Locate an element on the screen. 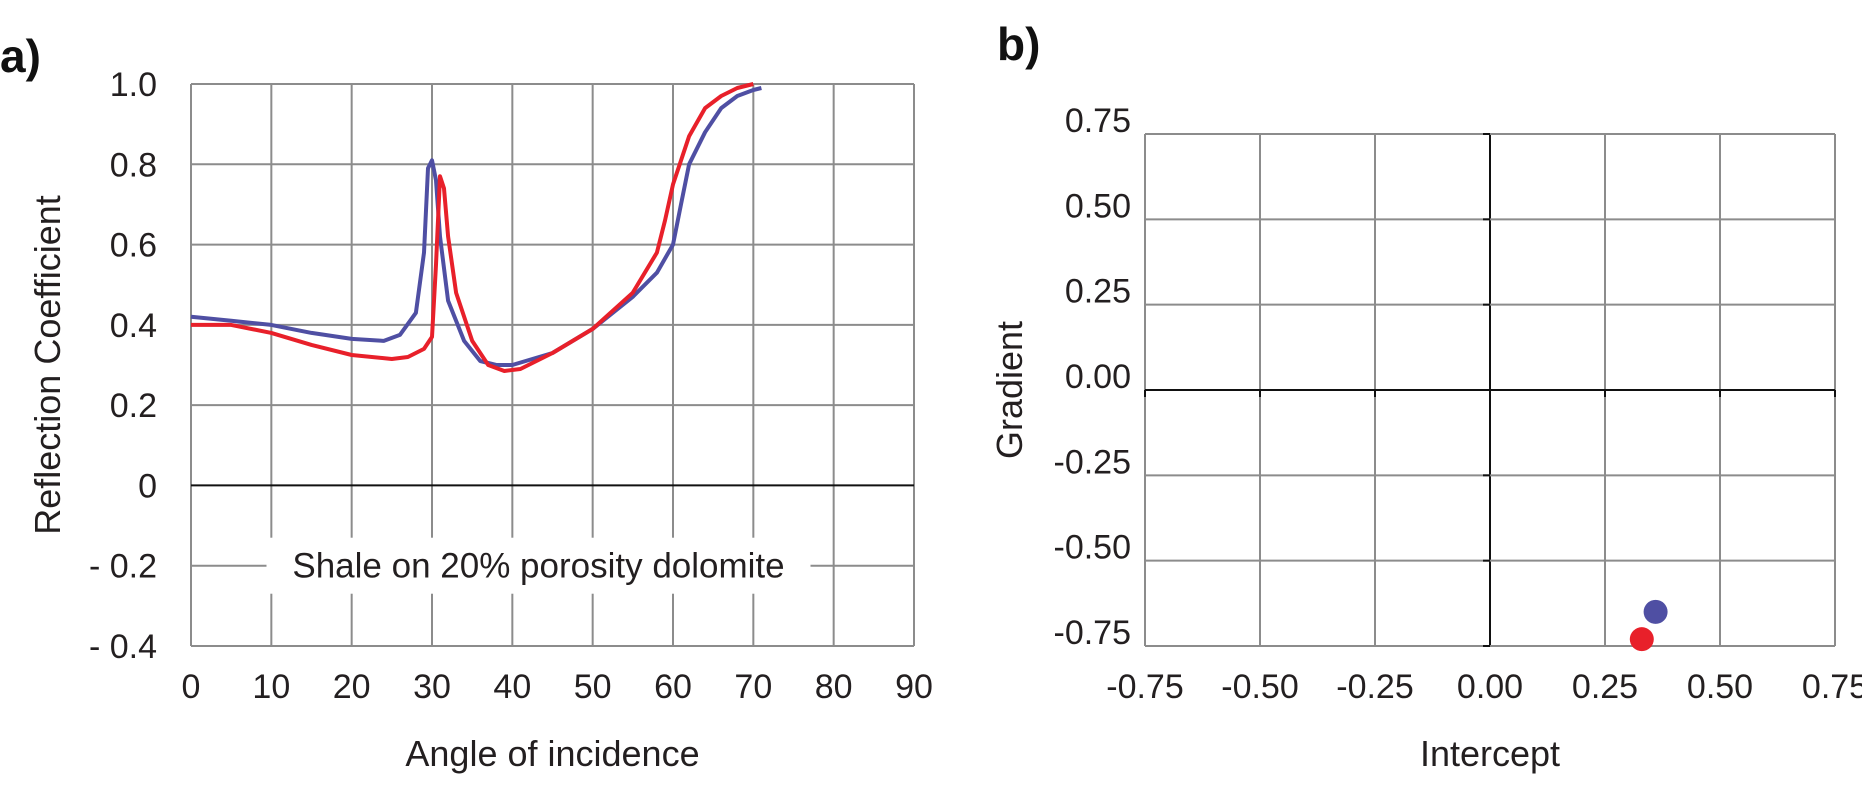 Image resolution: width=1862 pixels, height=791 pixels. panel-b-x-tick-label: -0.25 is located at coordinates (1375, 687).